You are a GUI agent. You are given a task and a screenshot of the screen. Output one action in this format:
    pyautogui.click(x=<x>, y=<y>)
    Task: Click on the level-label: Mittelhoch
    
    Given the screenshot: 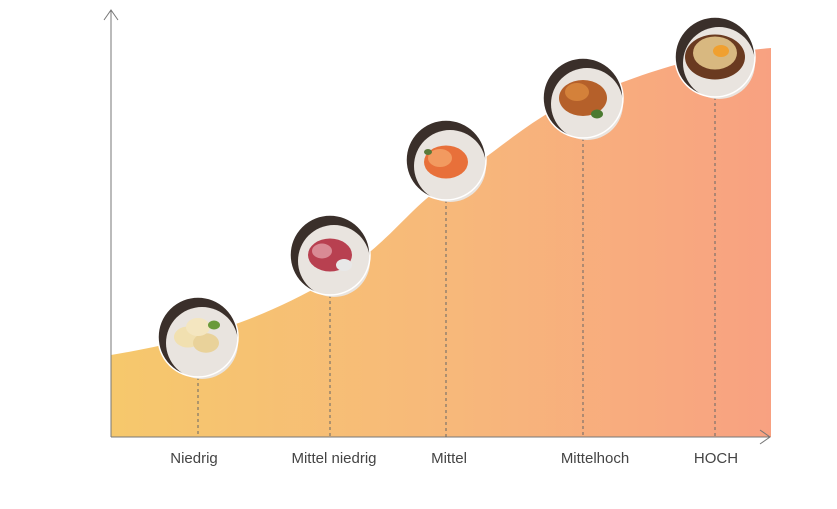 What is the action you would take?
    pyautogui.click(x=595, y=458)
    